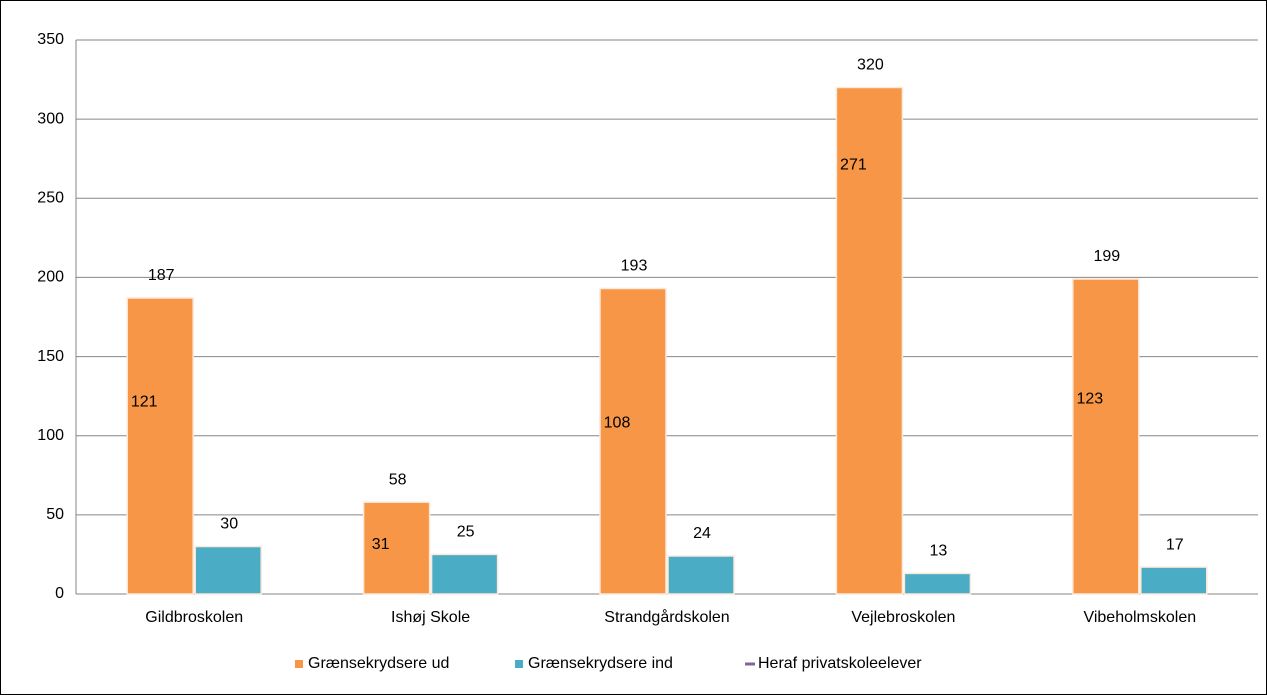 The height and width of the screenshot is (695, 1267). Describe the element at coordinates (853, 164) in the screenshot. I see `data-label: 271` at that location.